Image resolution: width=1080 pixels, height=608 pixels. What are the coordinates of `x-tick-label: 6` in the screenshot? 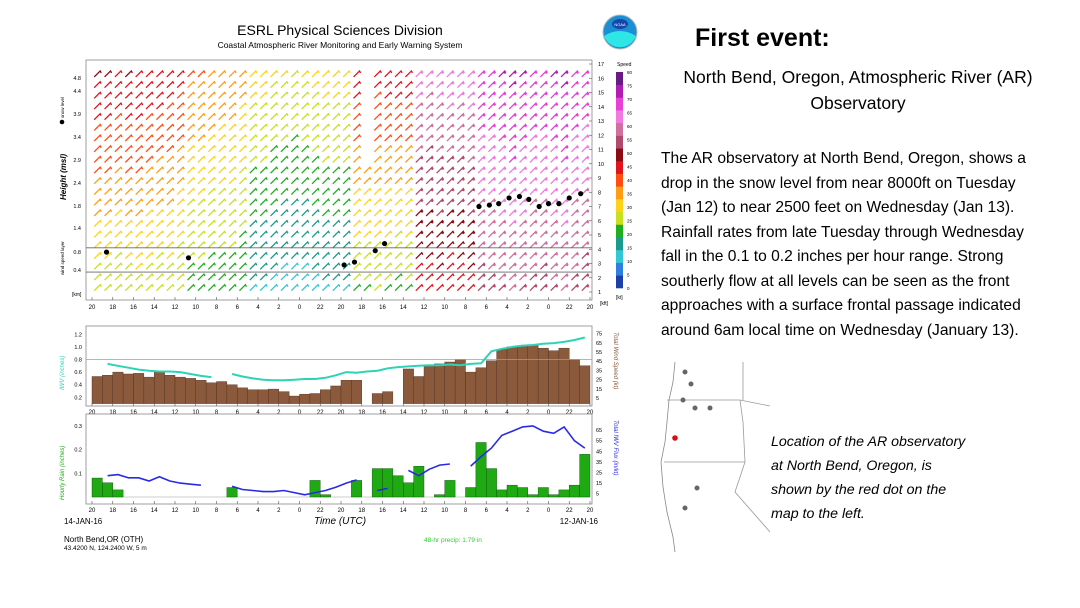 It's located at (238, 413).